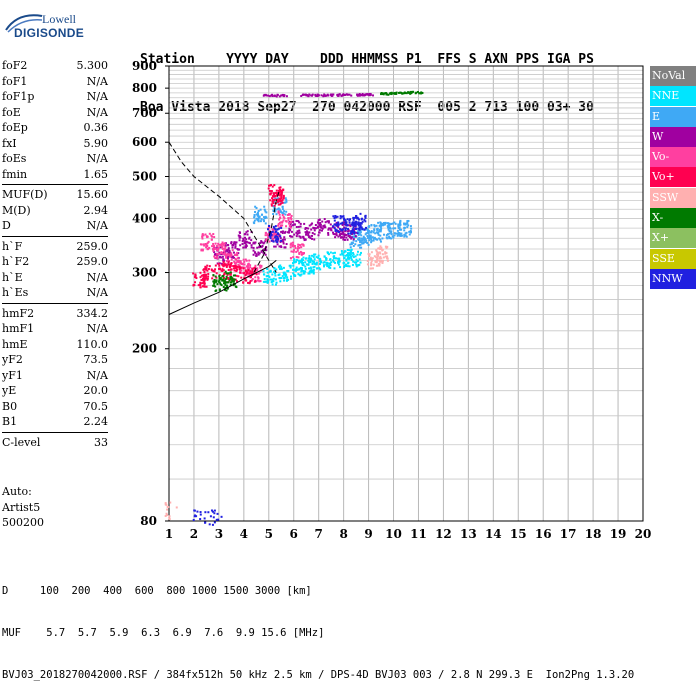 Image resolution: width=700 pixels, height=696 pixels. I want to click on x-tick-label: 10, so click(393, 534).